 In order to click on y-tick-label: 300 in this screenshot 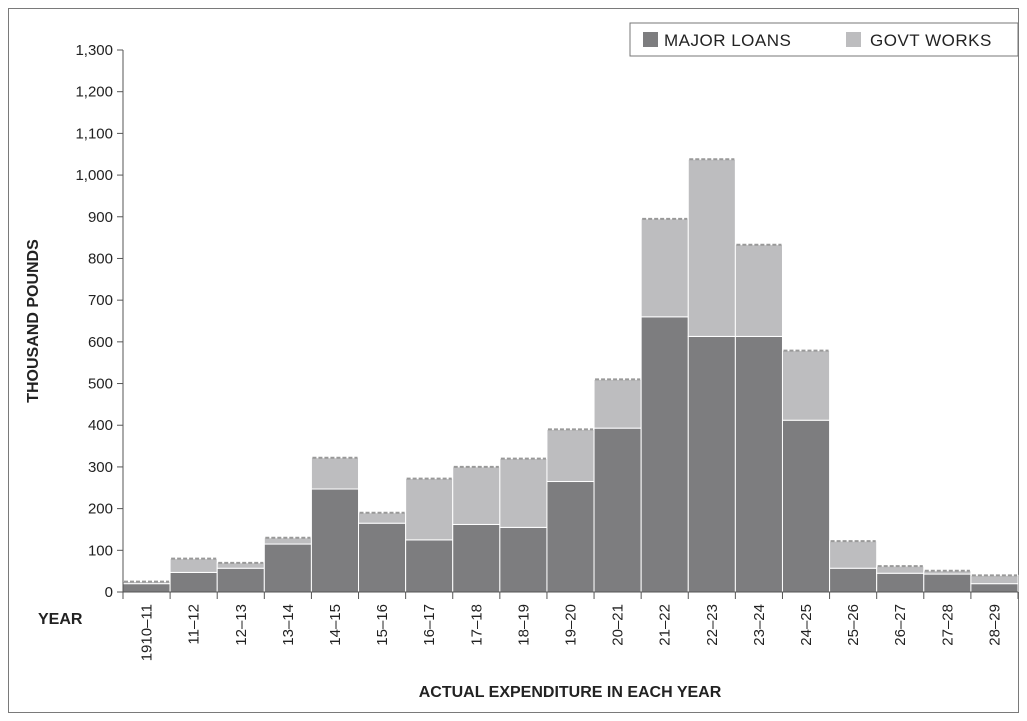, I will do `click(100, 467)`.